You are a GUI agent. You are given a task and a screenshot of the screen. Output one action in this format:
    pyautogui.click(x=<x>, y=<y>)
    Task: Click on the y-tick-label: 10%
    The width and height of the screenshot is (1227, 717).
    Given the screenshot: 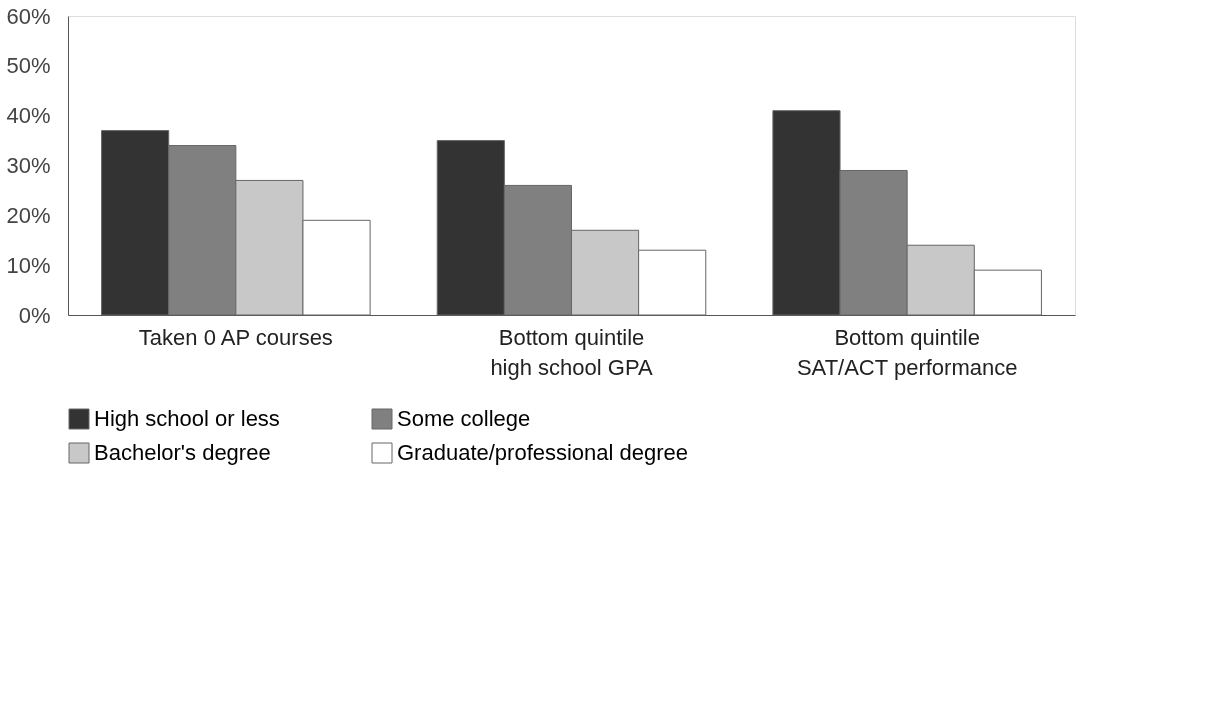 What is the action you would take?
    pyautogui.click(x=28, y=265)
    